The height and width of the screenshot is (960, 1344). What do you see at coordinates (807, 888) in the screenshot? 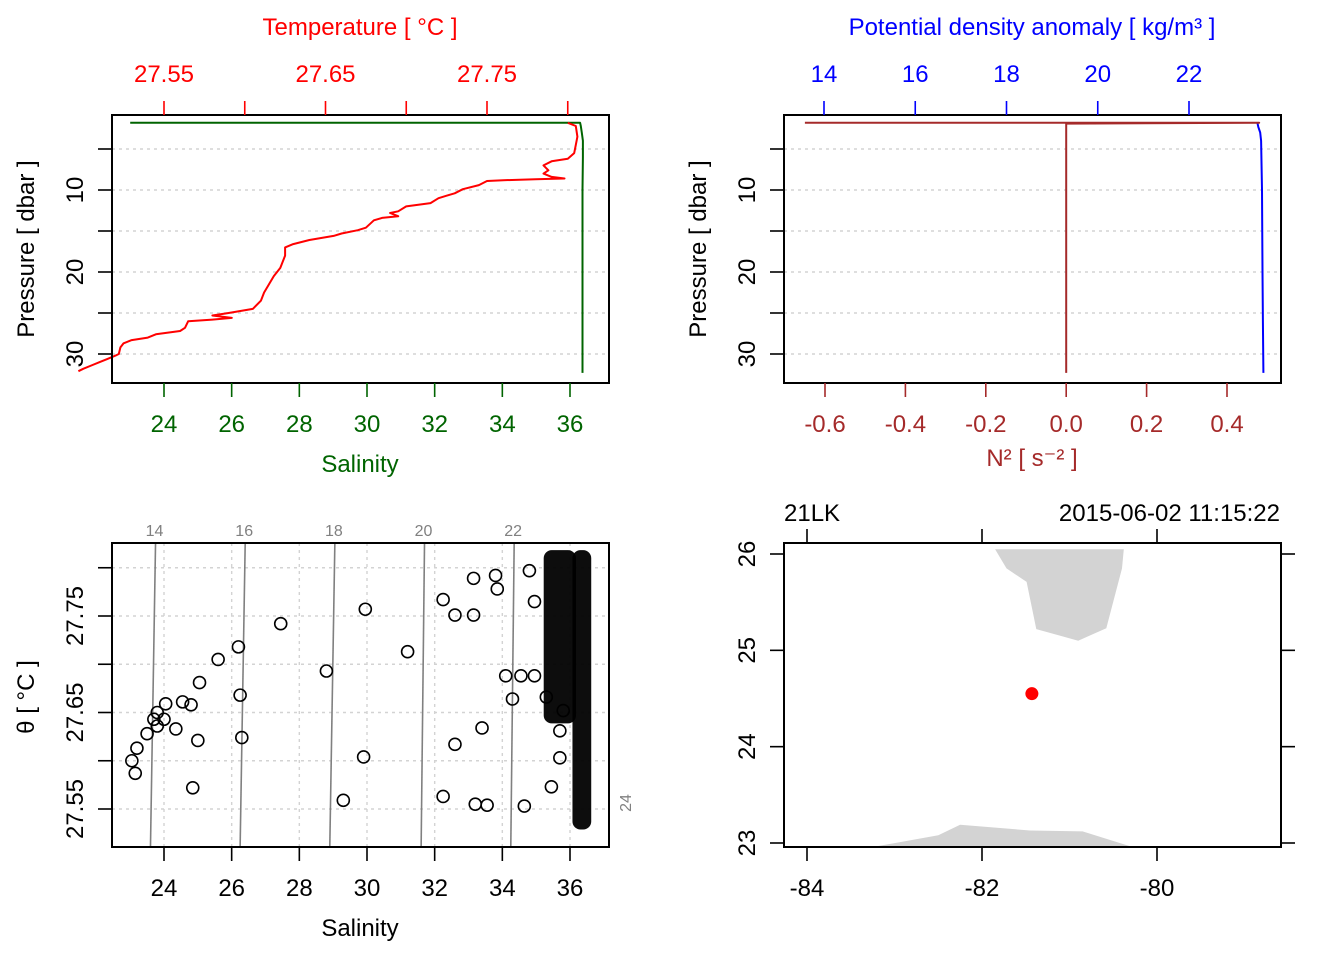
I see `x-tick-label: -84` at bounding box center [807, 888].